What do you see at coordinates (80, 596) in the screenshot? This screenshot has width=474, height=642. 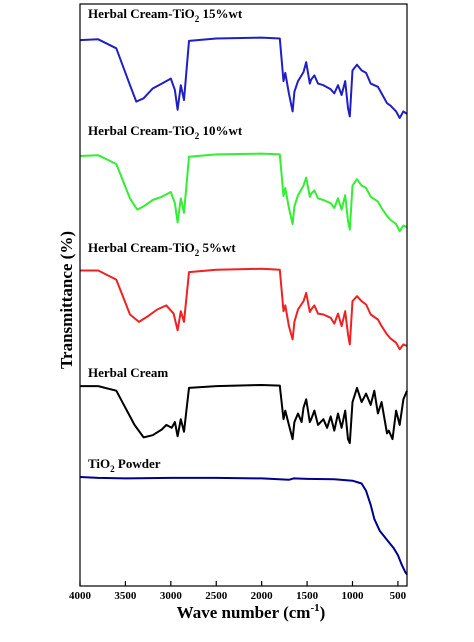 I see `x-tick-label: 4000` at bounding box center [80, 596].